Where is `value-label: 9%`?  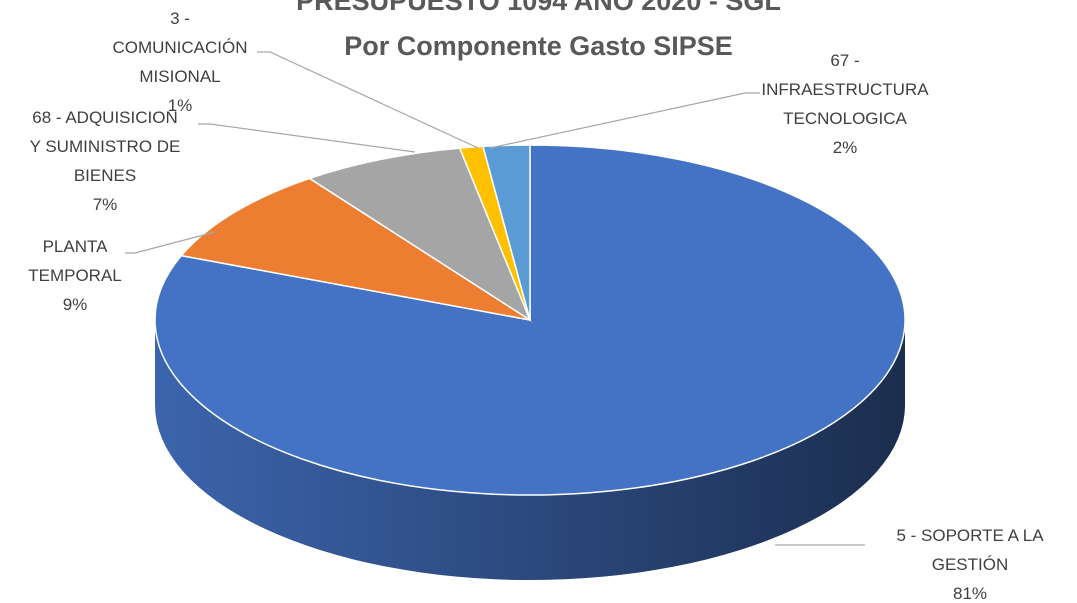
value-label: 9% is located at coordinates (75, 304).